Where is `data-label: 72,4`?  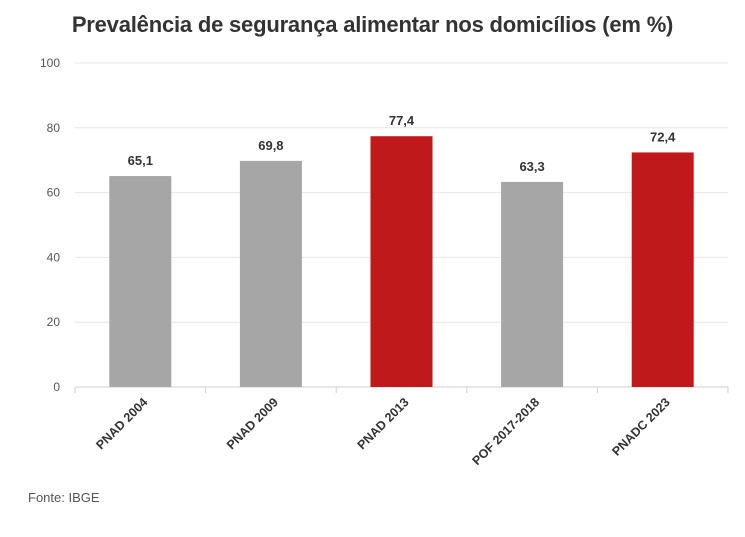
data-label: 72,4 is located at coordinates (663, 136).